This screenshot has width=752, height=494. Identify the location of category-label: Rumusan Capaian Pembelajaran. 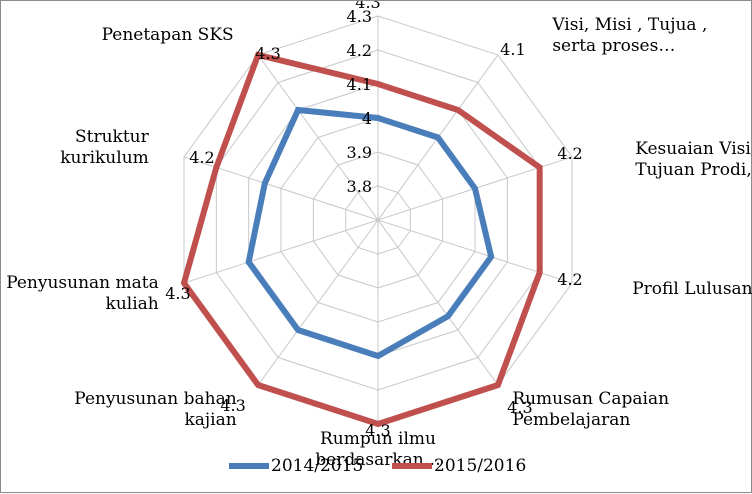
(590, 409).